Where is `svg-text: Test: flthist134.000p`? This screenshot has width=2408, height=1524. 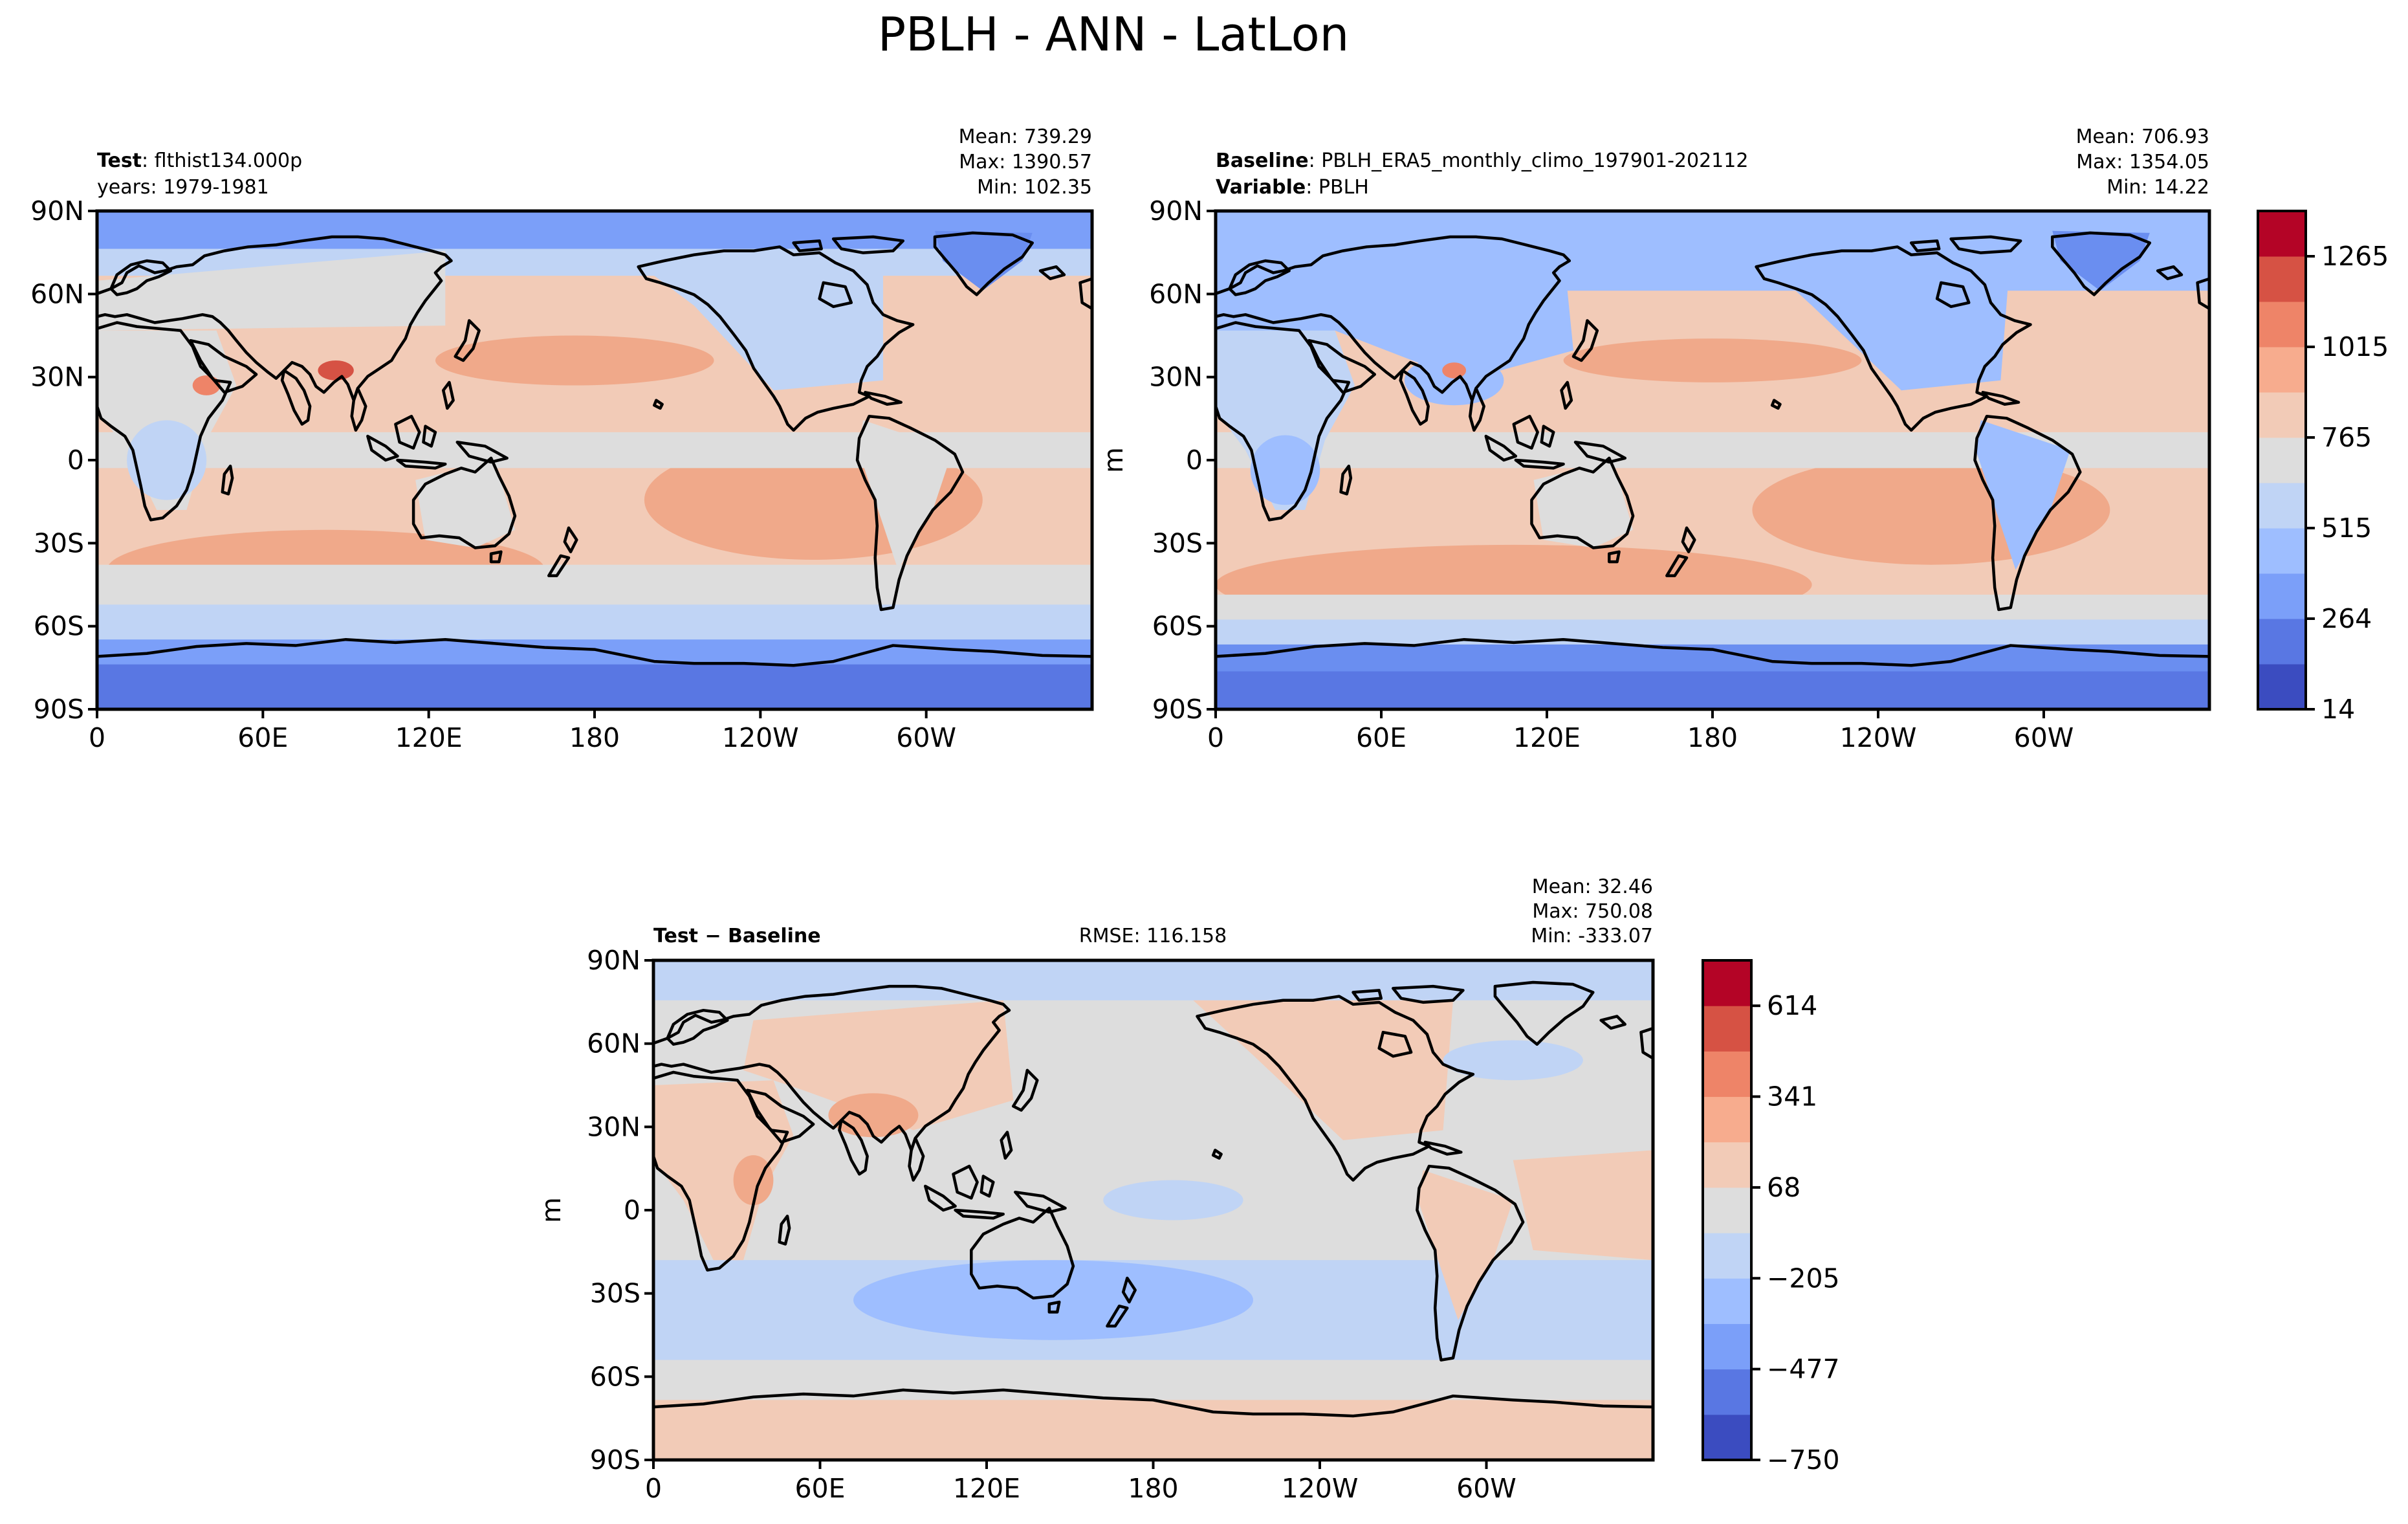 svg-text: Test: flthist134.000p is located at coordinates (199, 160).